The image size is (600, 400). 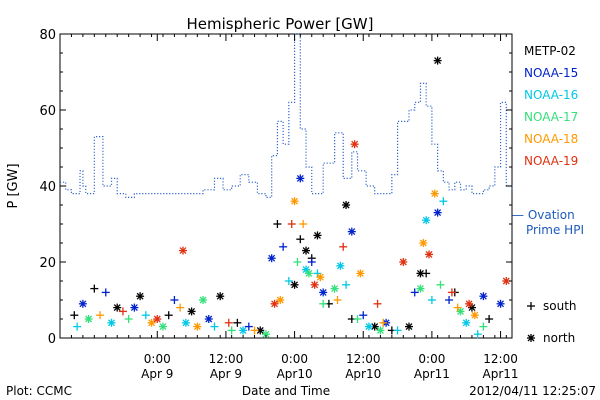 I want to click on marker-legend-label: south, so click(x=560, y=306).